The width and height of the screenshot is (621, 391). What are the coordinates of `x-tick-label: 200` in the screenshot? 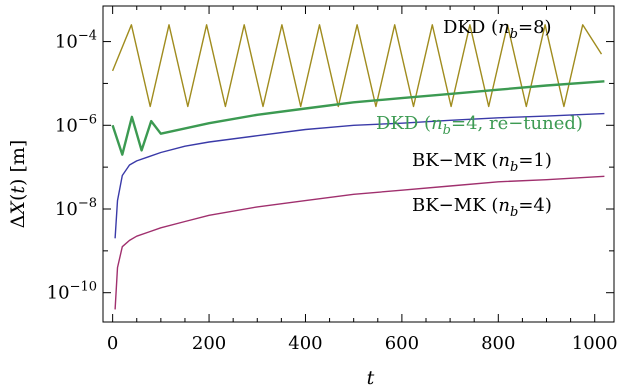 It's located at (209, 343).